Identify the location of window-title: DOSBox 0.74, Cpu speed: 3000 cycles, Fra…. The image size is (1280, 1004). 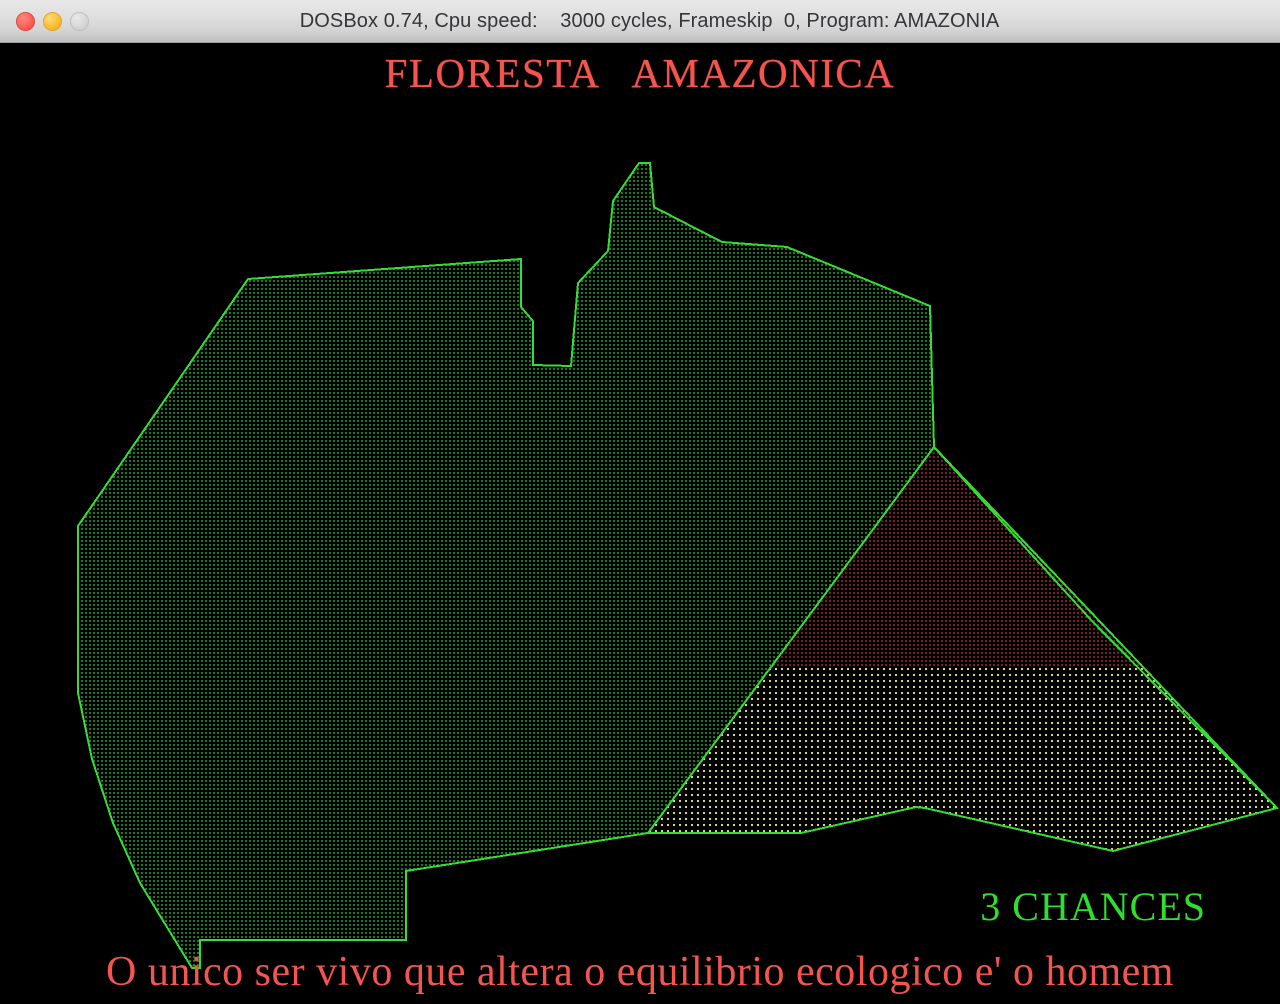
(649, 20).